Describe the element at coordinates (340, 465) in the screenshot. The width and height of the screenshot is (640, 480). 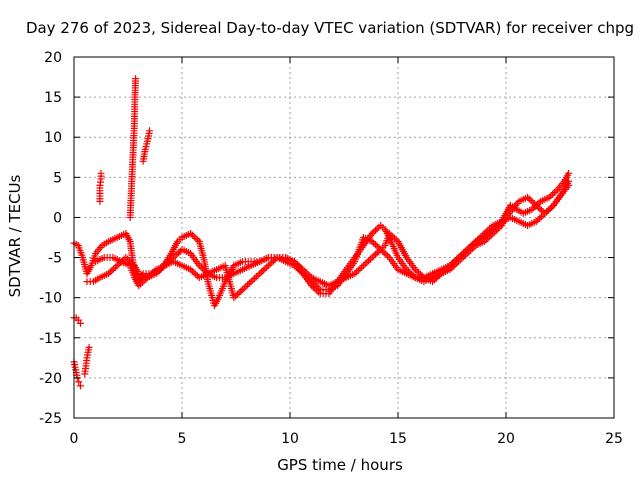
I see `x-axis-label: GPS time / hours` at that location.